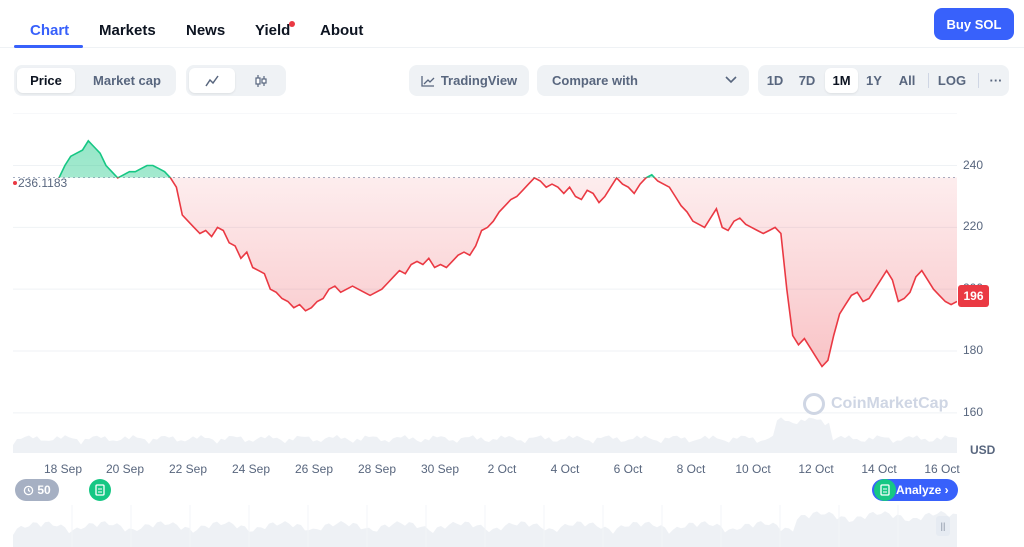 The image size is (1024, 547). I want to click on candlestick-icon, so click(261, 80).